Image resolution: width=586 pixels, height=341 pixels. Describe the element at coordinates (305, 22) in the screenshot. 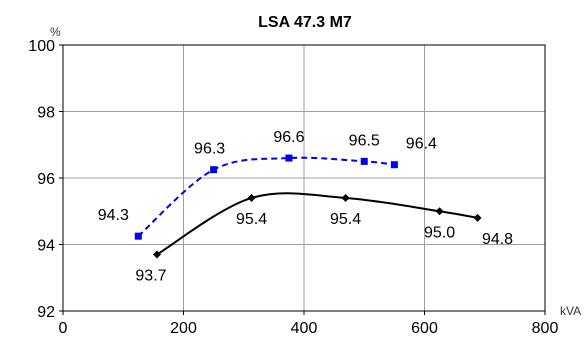

I see `chart-title: LSA 47.3 M7` at that location.